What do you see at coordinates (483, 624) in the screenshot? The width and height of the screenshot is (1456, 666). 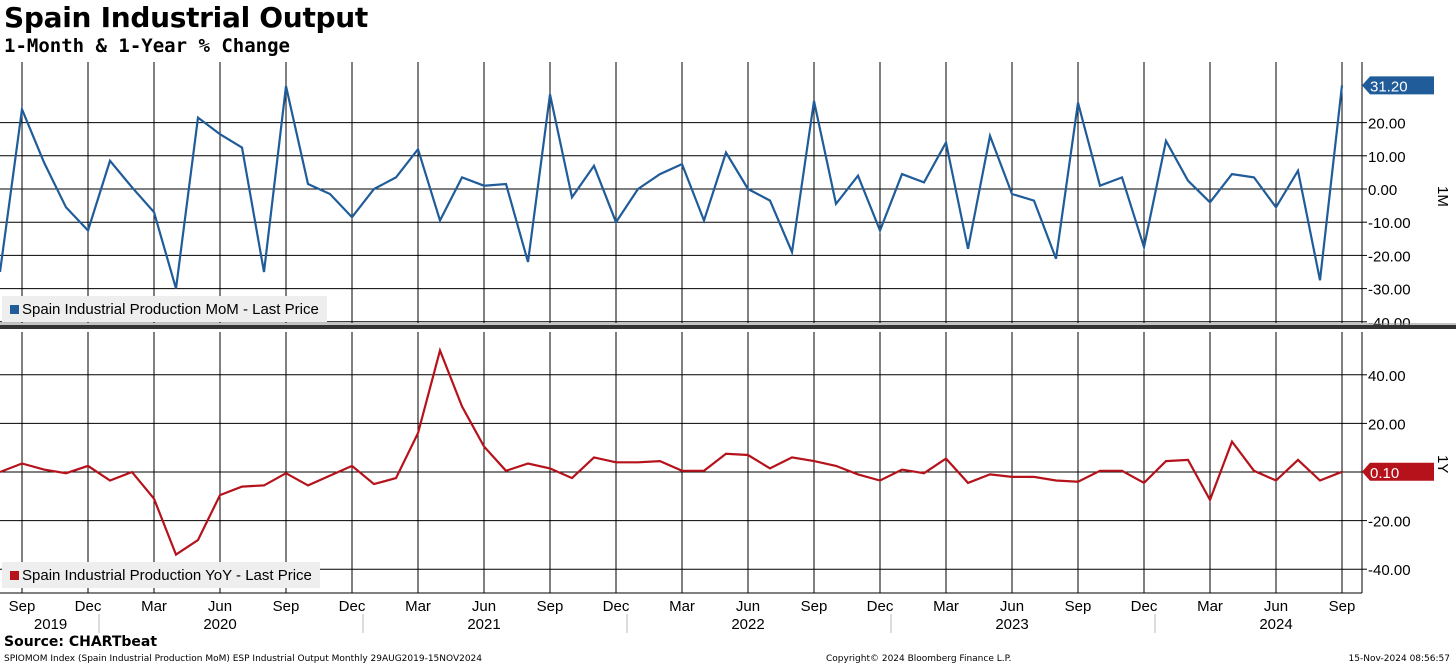 I see `x-tick-label-year-2: 2021` at bounding box center [483, 624].